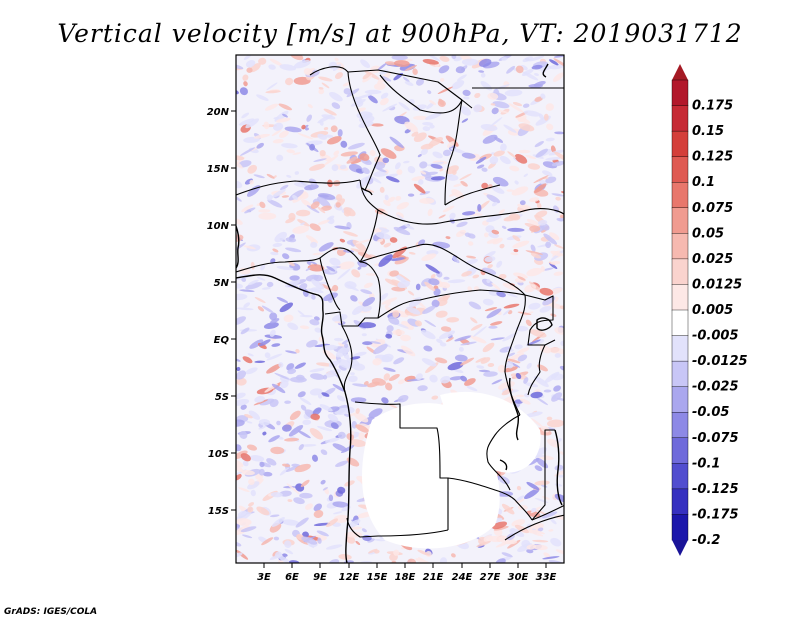  What do you see at coordinates (720, 361) in the screenshot?
I see `colorbar-label: -0.0125` at bounding box center [720, 361].